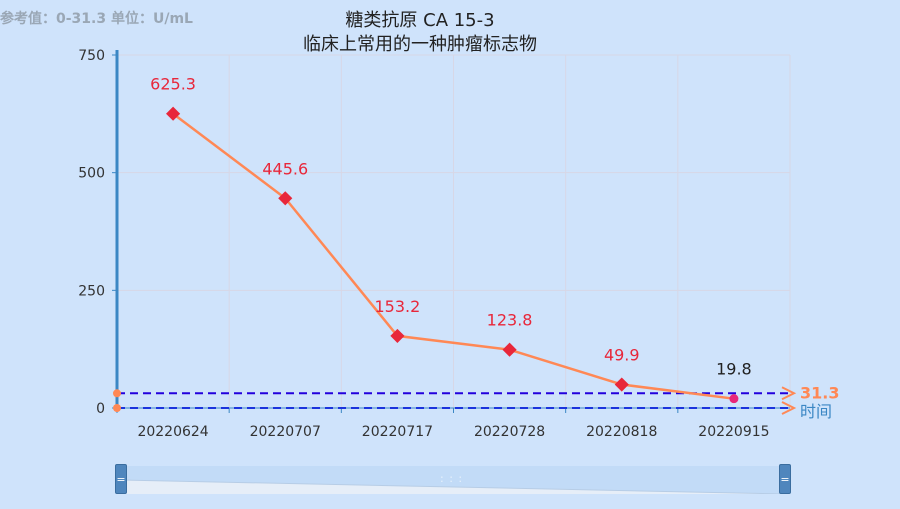  What do you see at coordinates (734, 399) in the screenshot?
I see `data-point-normal` at bounding box center [734, 399].